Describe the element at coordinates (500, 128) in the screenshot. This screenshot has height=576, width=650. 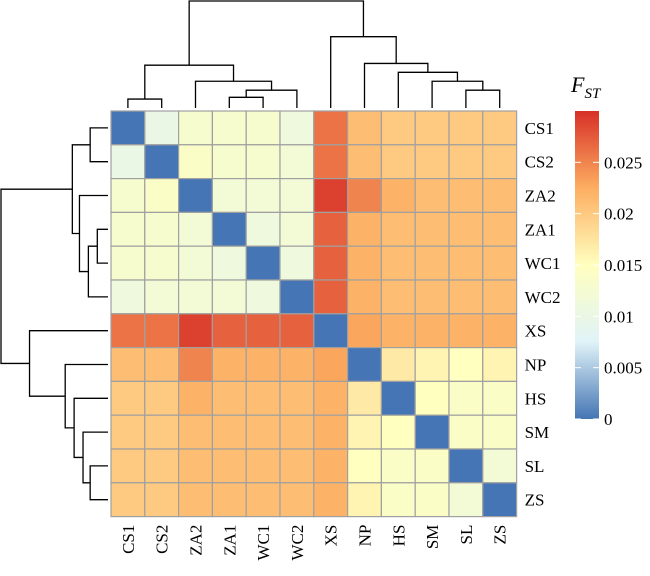
I see `heatmap-cell-cs1-zs` at that location.